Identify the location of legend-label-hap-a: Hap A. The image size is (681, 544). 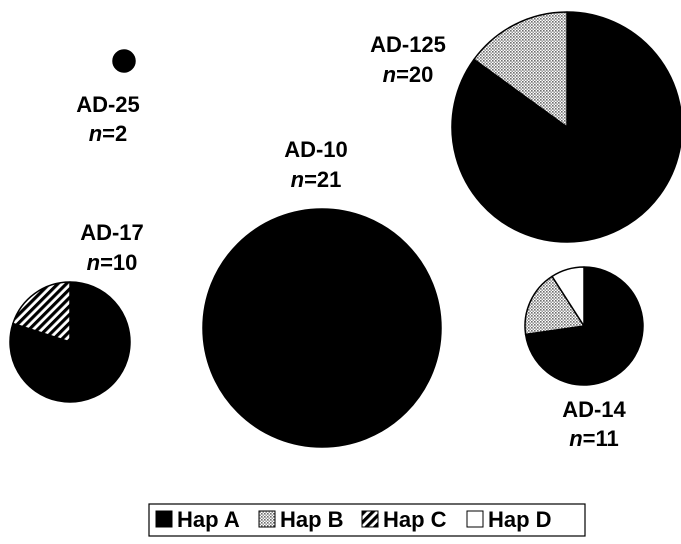
(208, 519).